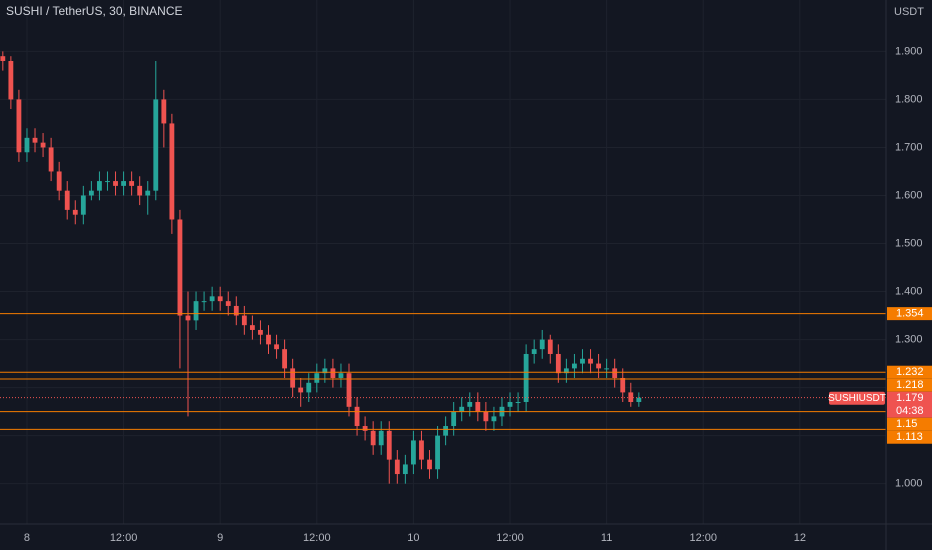 Image resolution: width=932 pixels, height=550 pixels. What do you see at coordinates (413, 538) in the screenshot?
I see `x-tick-label: 10` at bounding box center [413, 538].